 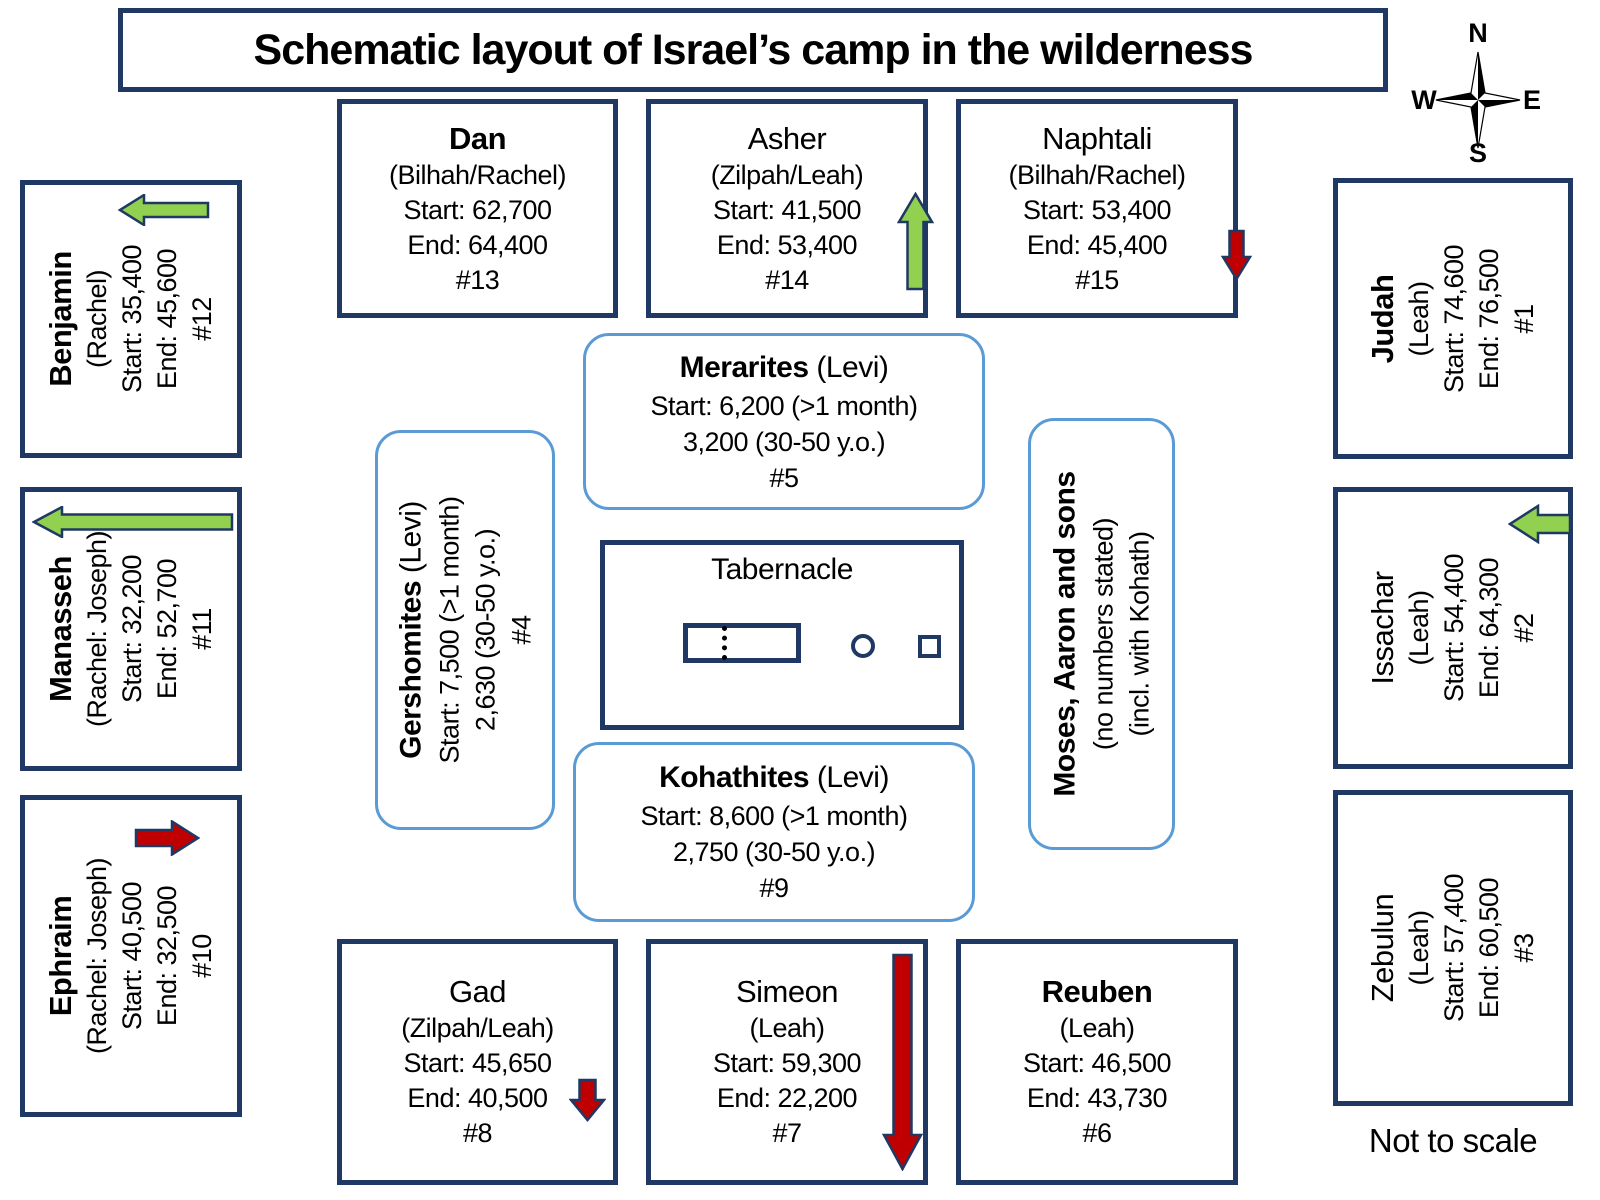 I want to click on tribe-name: Simeon, so click(x=787, y=991).